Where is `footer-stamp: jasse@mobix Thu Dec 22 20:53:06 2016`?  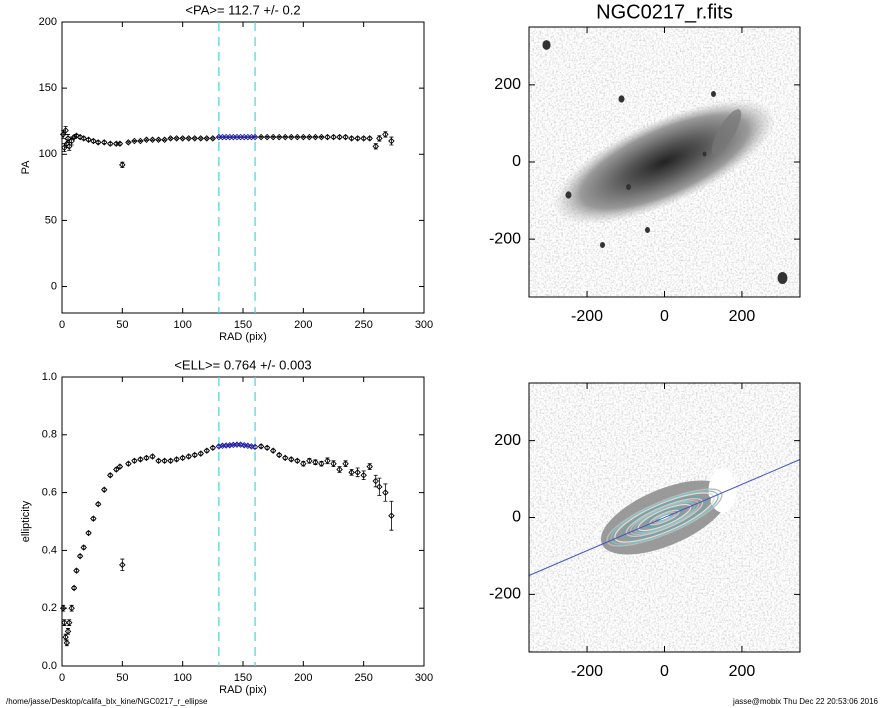 footer-stamp: jasse@mobix Thu Dec 22 20:53:06 2016 is located at coordinates (805, 701).